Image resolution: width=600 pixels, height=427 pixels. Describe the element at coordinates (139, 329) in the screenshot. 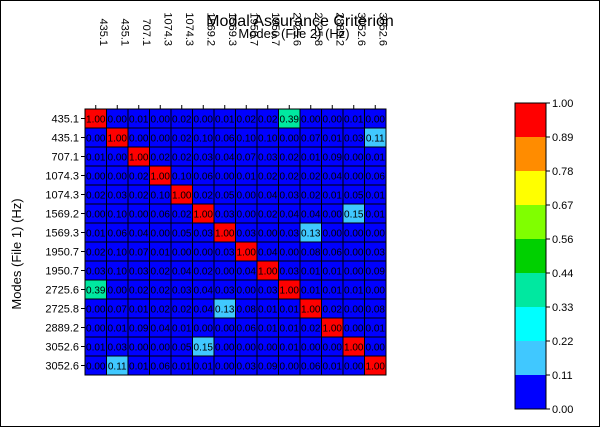

I see `heatmap-cell-value: 0.09` at that location.